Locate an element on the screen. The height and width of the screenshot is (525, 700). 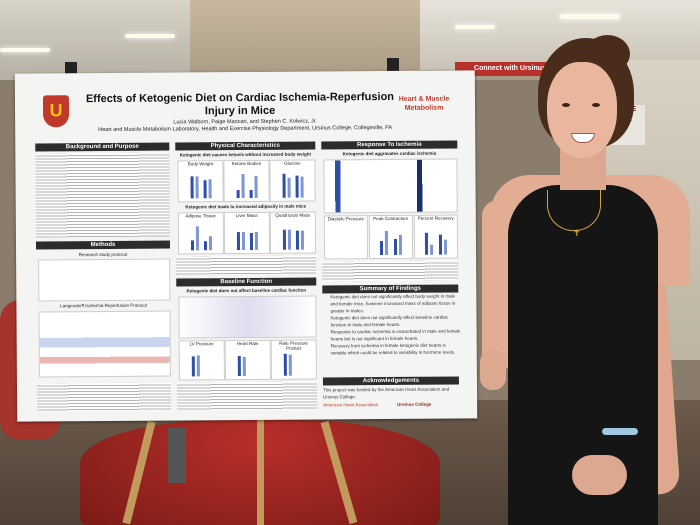
langendorff-diagram is located at coordinates (104, 344).